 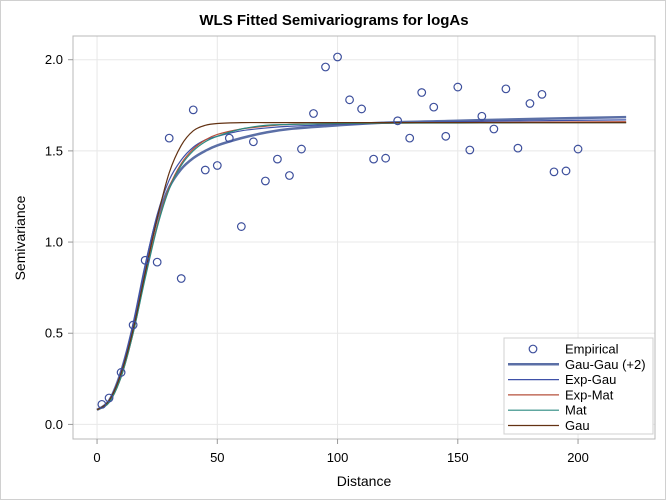 I want to click on legend-label: Empirical, so click(x=592, y=349).